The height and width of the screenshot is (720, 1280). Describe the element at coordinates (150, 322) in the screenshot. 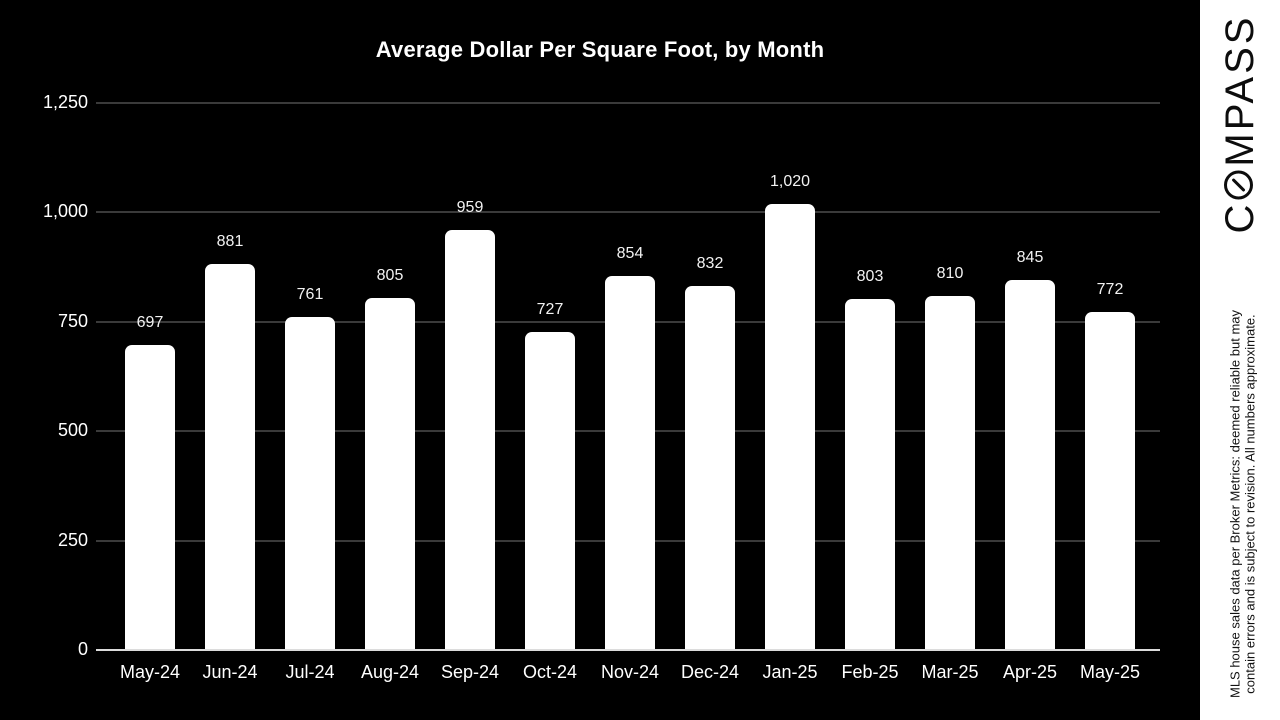

I see `bar-value-label: 697` at that location.